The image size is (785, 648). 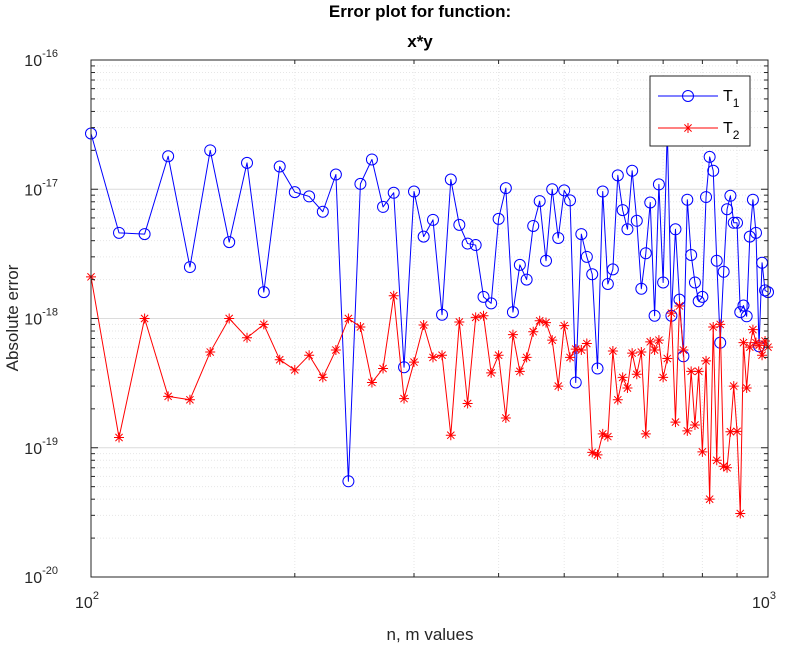 What do you see at coordinates (50, 313) in the screenshot?
I see `y-tick-label-exponent: -18` at bounding box center [50, 313].